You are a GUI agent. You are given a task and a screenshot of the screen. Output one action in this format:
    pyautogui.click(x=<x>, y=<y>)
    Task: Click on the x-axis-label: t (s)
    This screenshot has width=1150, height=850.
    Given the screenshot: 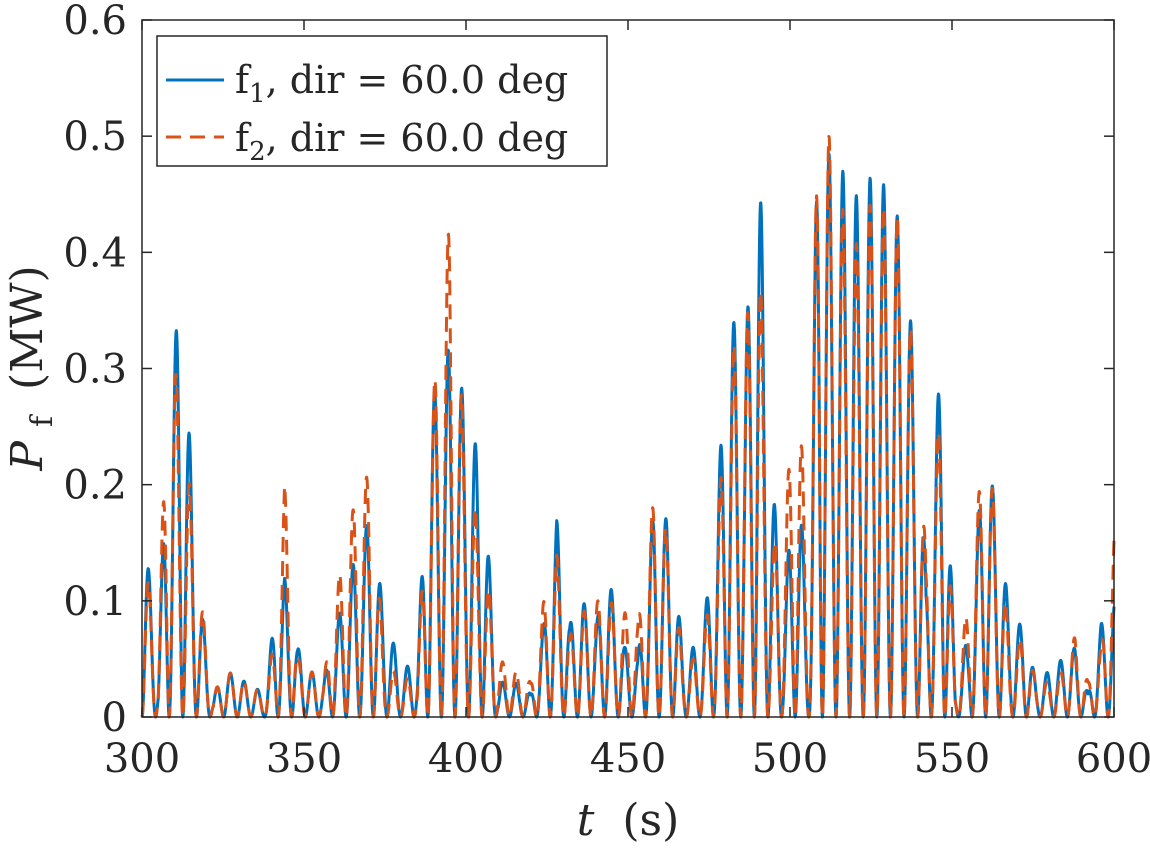 What is the action you would take?
    pyautogui.click(x=628, y=820)
    